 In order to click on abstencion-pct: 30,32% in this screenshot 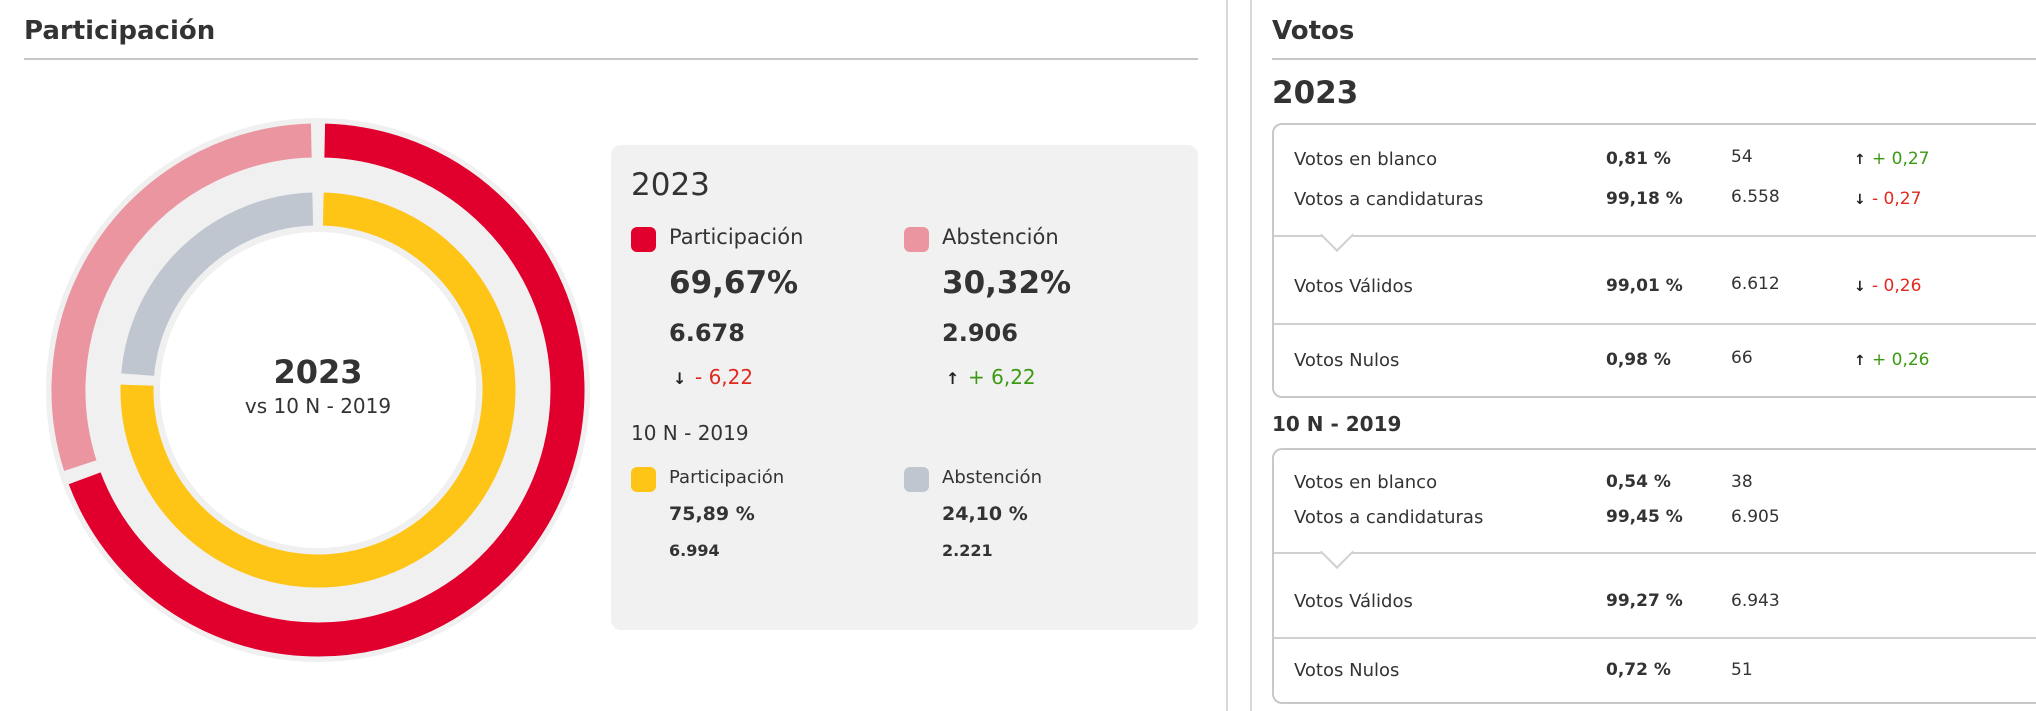, I will do `click(1007, 283)`.